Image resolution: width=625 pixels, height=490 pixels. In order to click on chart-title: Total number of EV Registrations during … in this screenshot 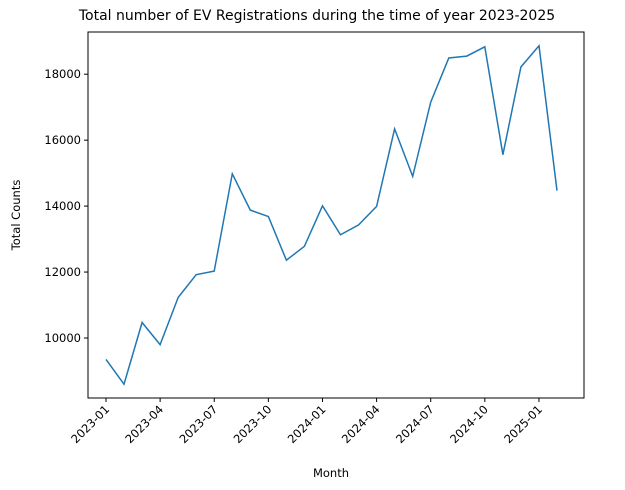, I will do `click(316, 16)`.